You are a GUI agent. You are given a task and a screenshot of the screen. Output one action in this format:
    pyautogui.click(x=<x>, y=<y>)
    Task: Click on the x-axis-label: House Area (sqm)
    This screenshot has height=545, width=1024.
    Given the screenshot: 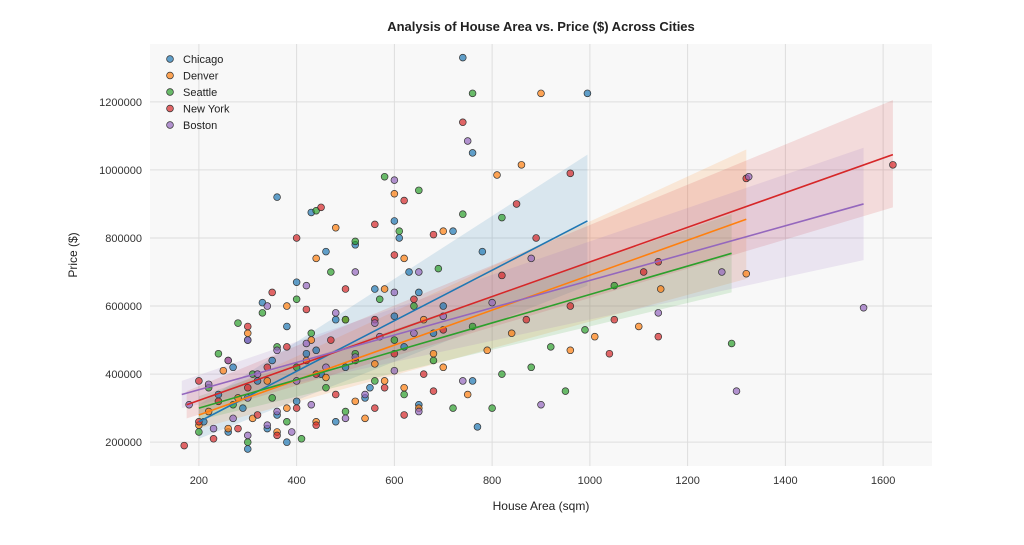 What is the action you would take?
    pyautogui.click(x=541, y=506)
    